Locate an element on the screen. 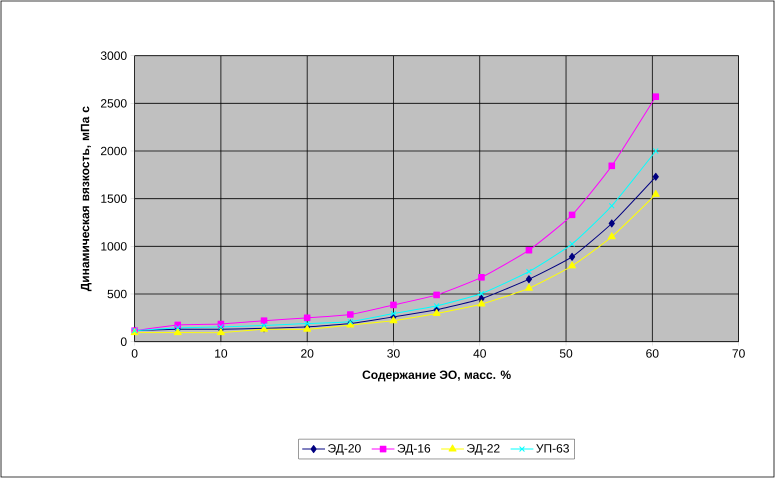 Image resolution: width=776 pixels, height=478 pixels. y-tick-label: 0 is located at coordinates (123, 341).